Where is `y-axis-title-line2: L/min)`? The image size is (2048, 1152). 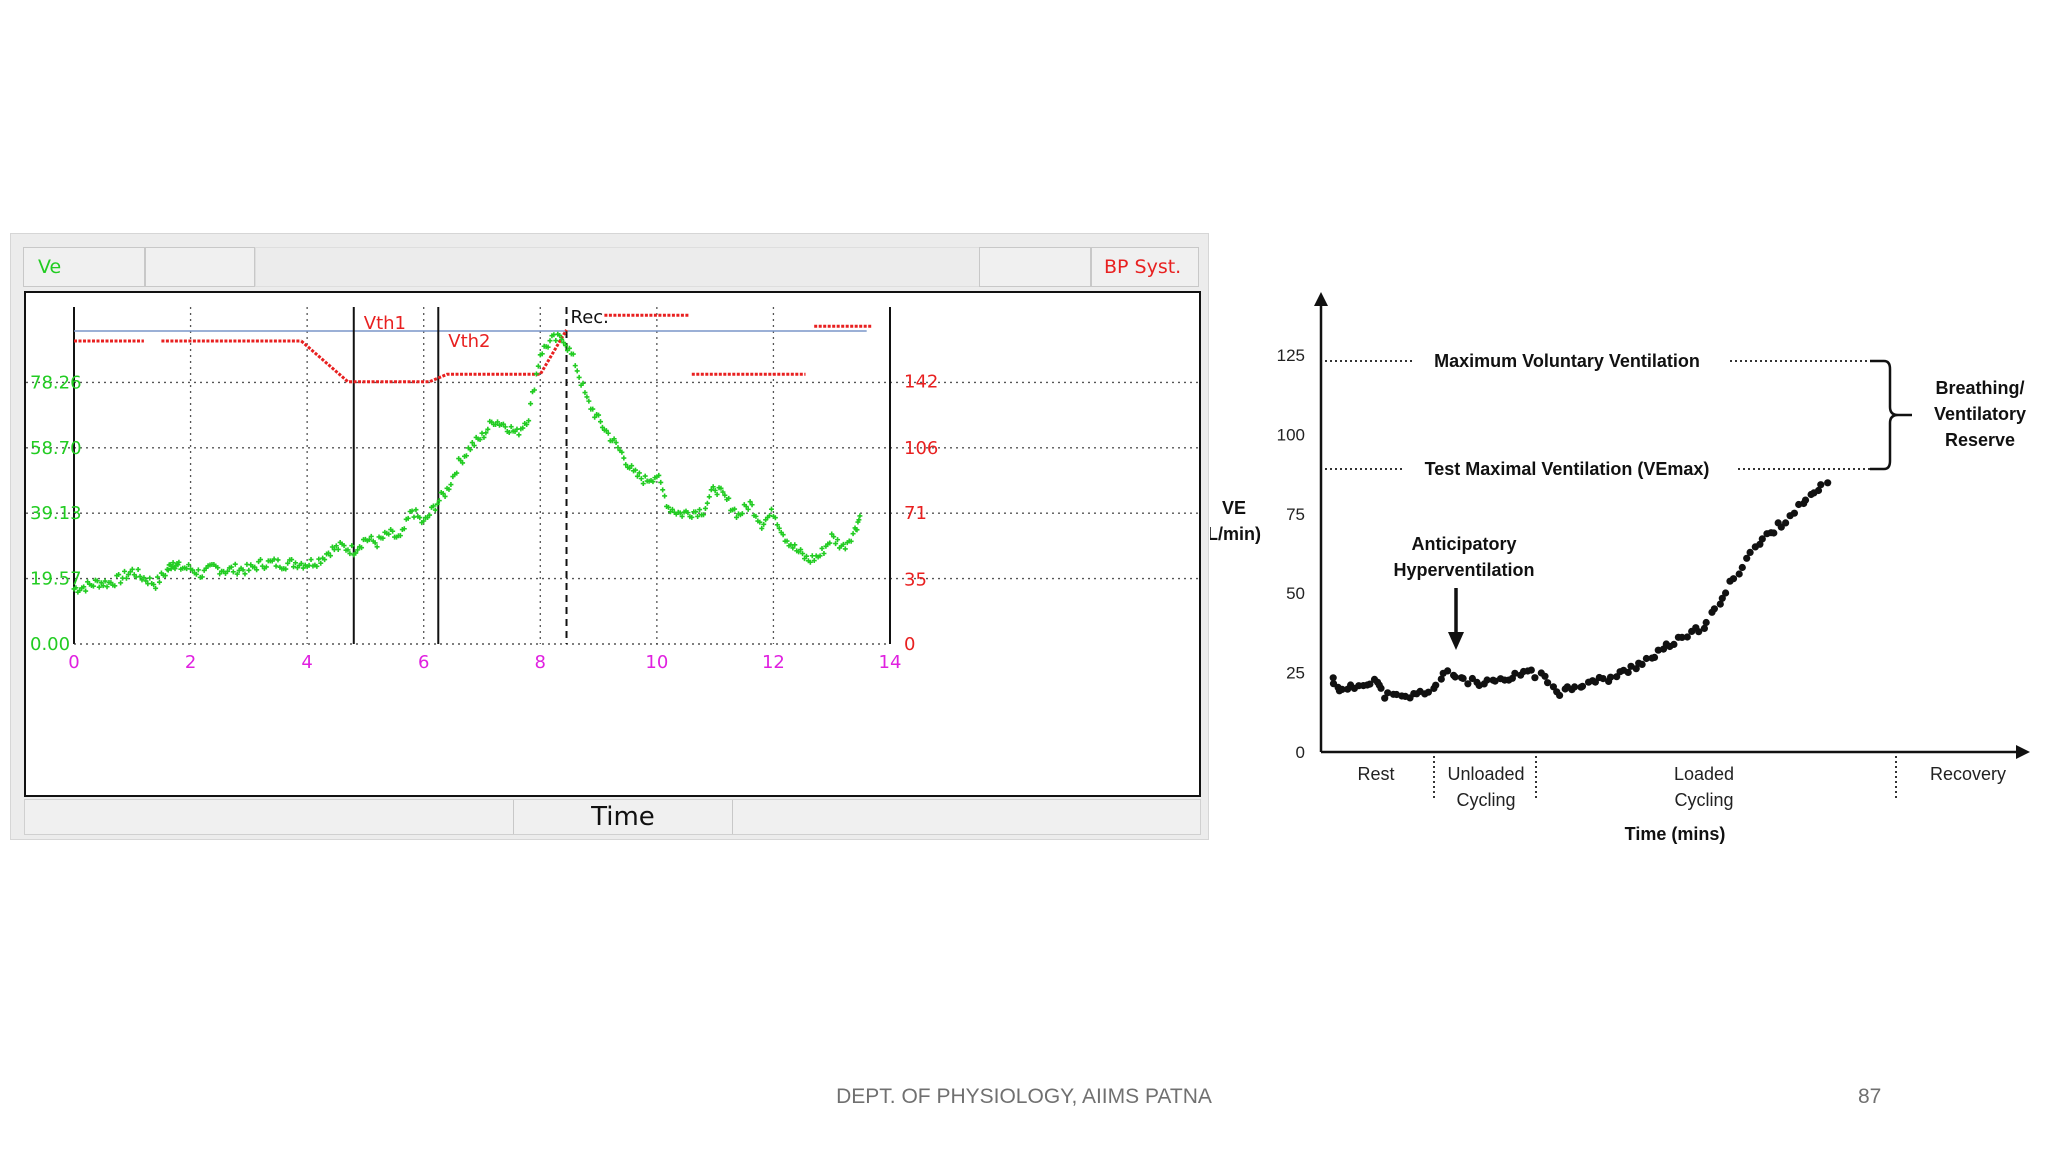
y-axis-title-line2: L/min) is located at coordinates (1235, 534).